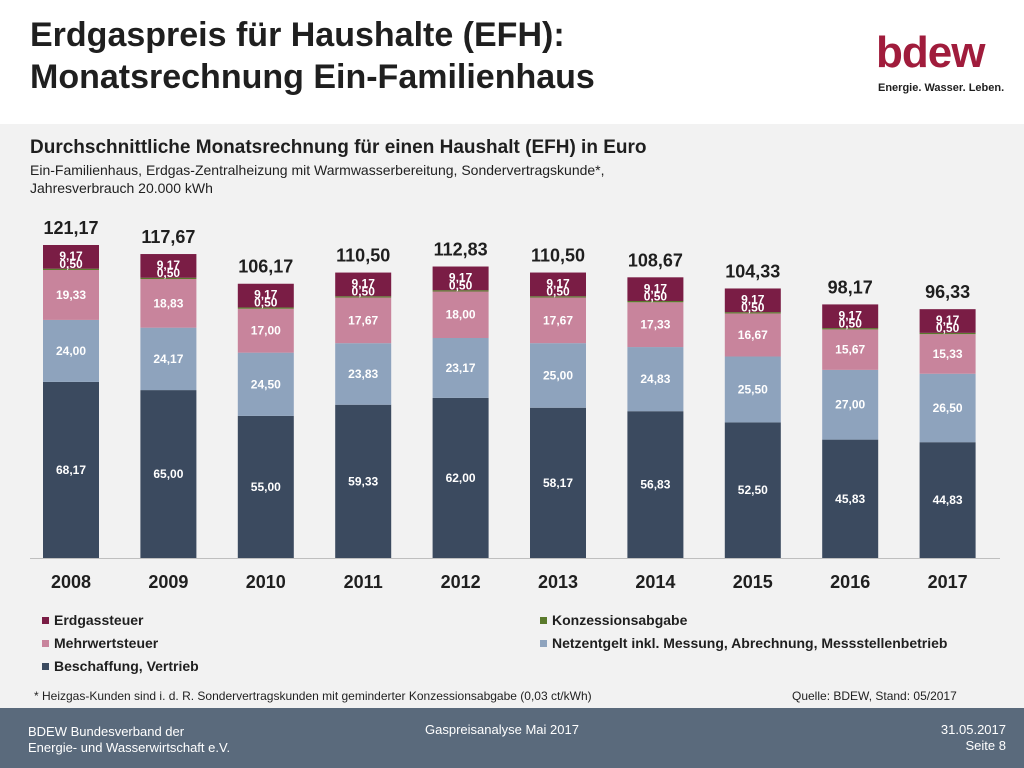 This screenshot has height=768, width=1024. I want to click on bar-erdgassteuer-2013, so click(558, 284).